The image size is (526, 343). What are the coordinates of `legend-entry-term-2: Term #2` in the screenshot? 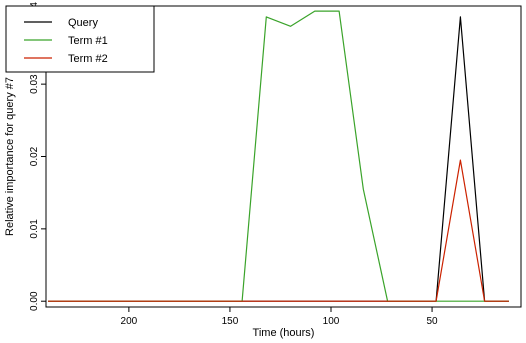 It's located at (66, 59).